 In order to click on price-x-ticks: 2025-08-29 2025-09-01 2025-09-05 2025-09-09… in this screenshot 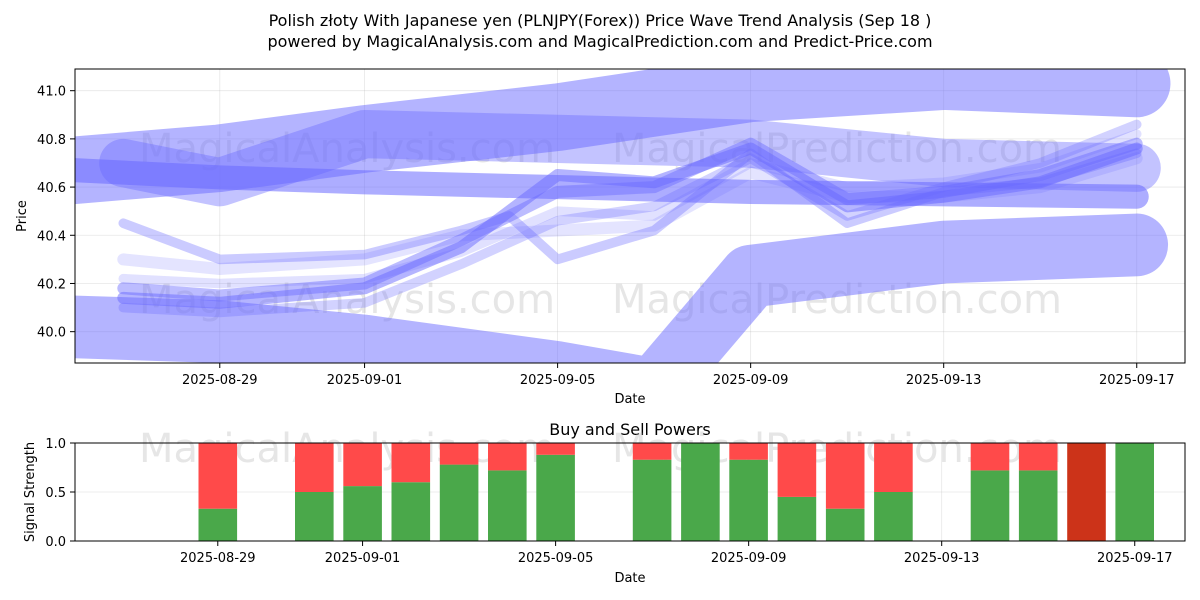, I will do `click(678, 375)`.